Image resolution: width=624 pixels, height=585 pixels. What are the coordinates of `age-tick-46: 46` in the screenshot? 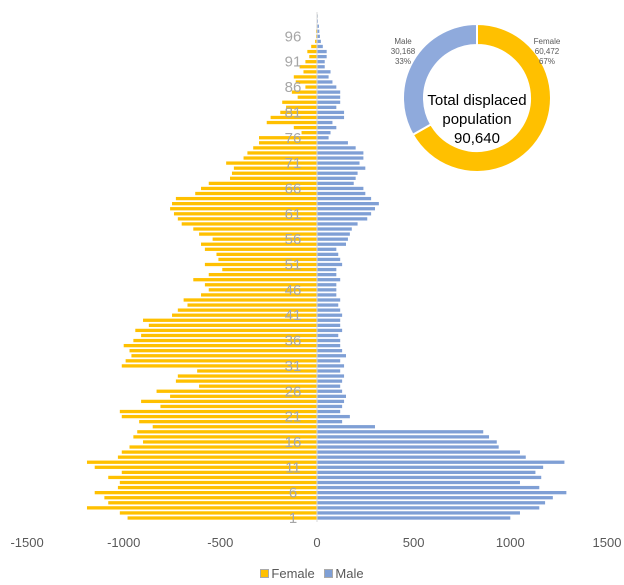 It's located at (293, 290).